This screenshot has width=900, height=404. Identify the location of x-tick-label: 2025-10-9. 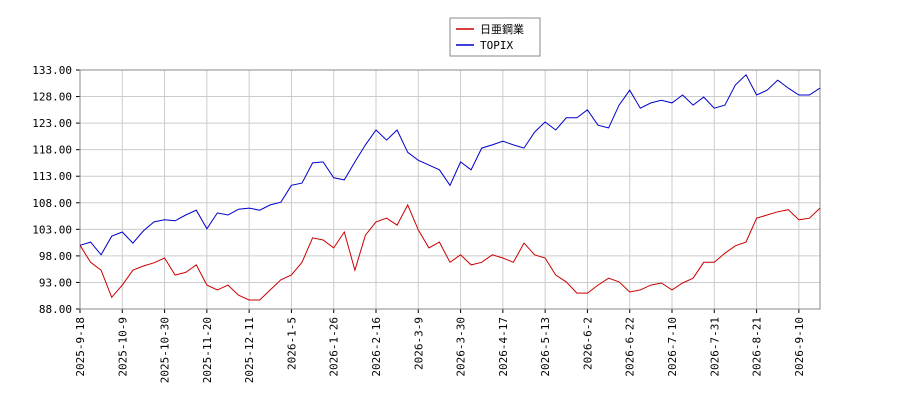
(122, 347).